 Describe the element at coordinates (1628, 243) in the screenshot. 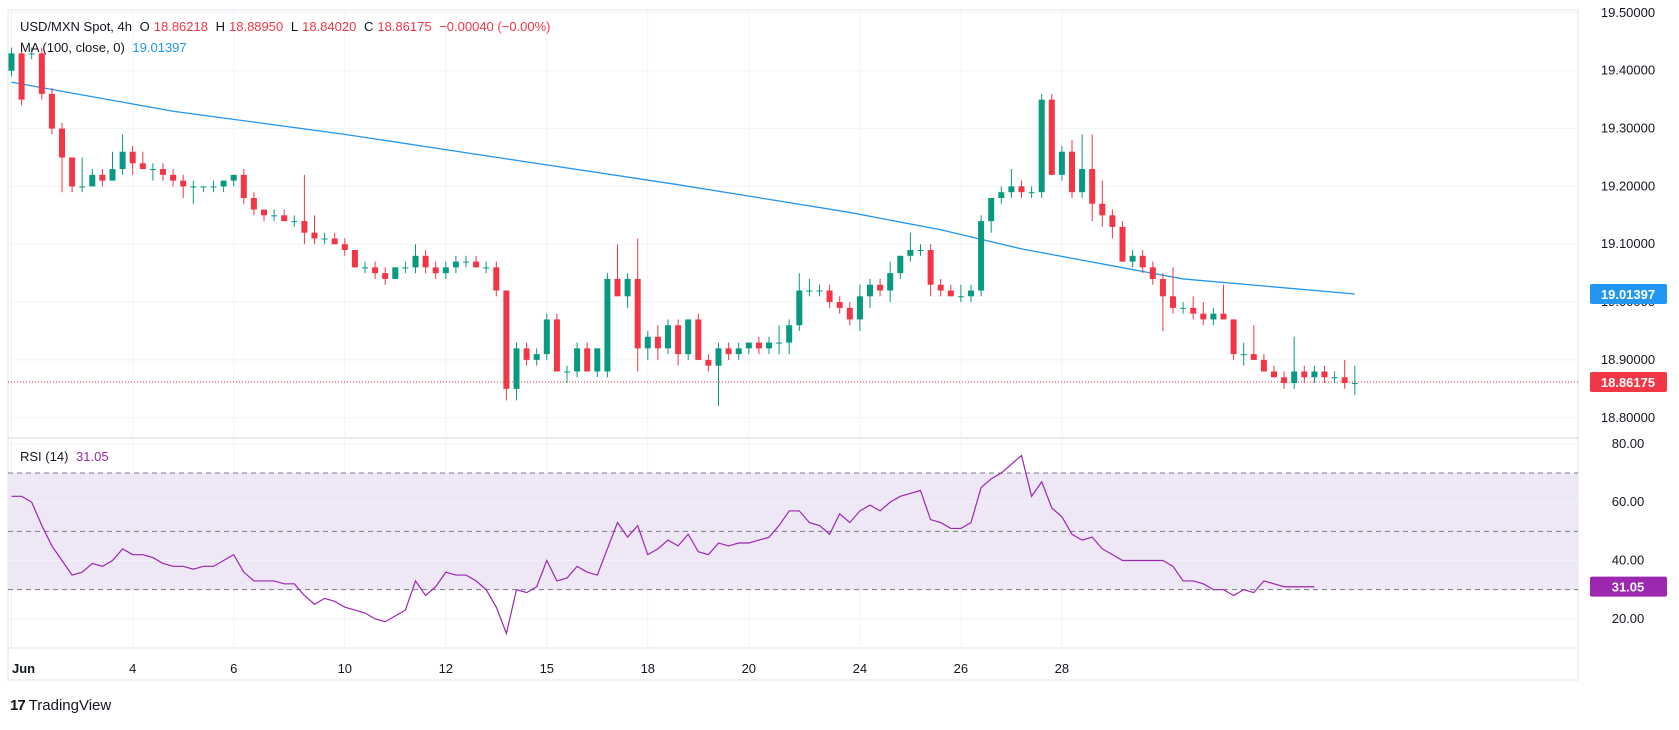

I see `price-tick-label: 19.10000` at that location.